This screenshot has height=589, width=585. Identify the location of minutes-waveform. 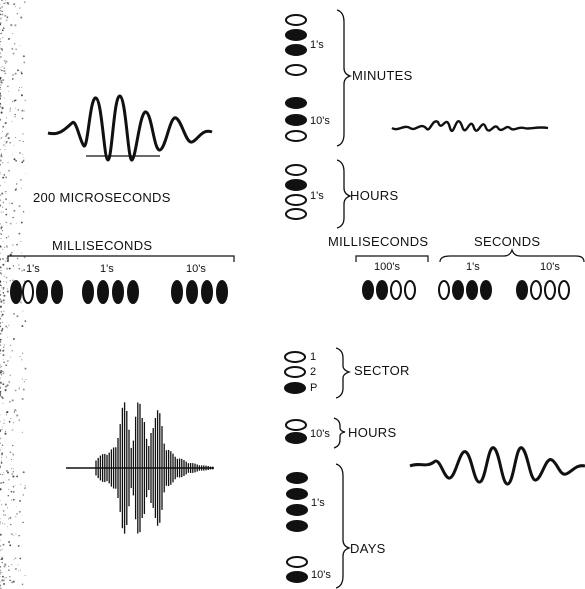
(470, 126).